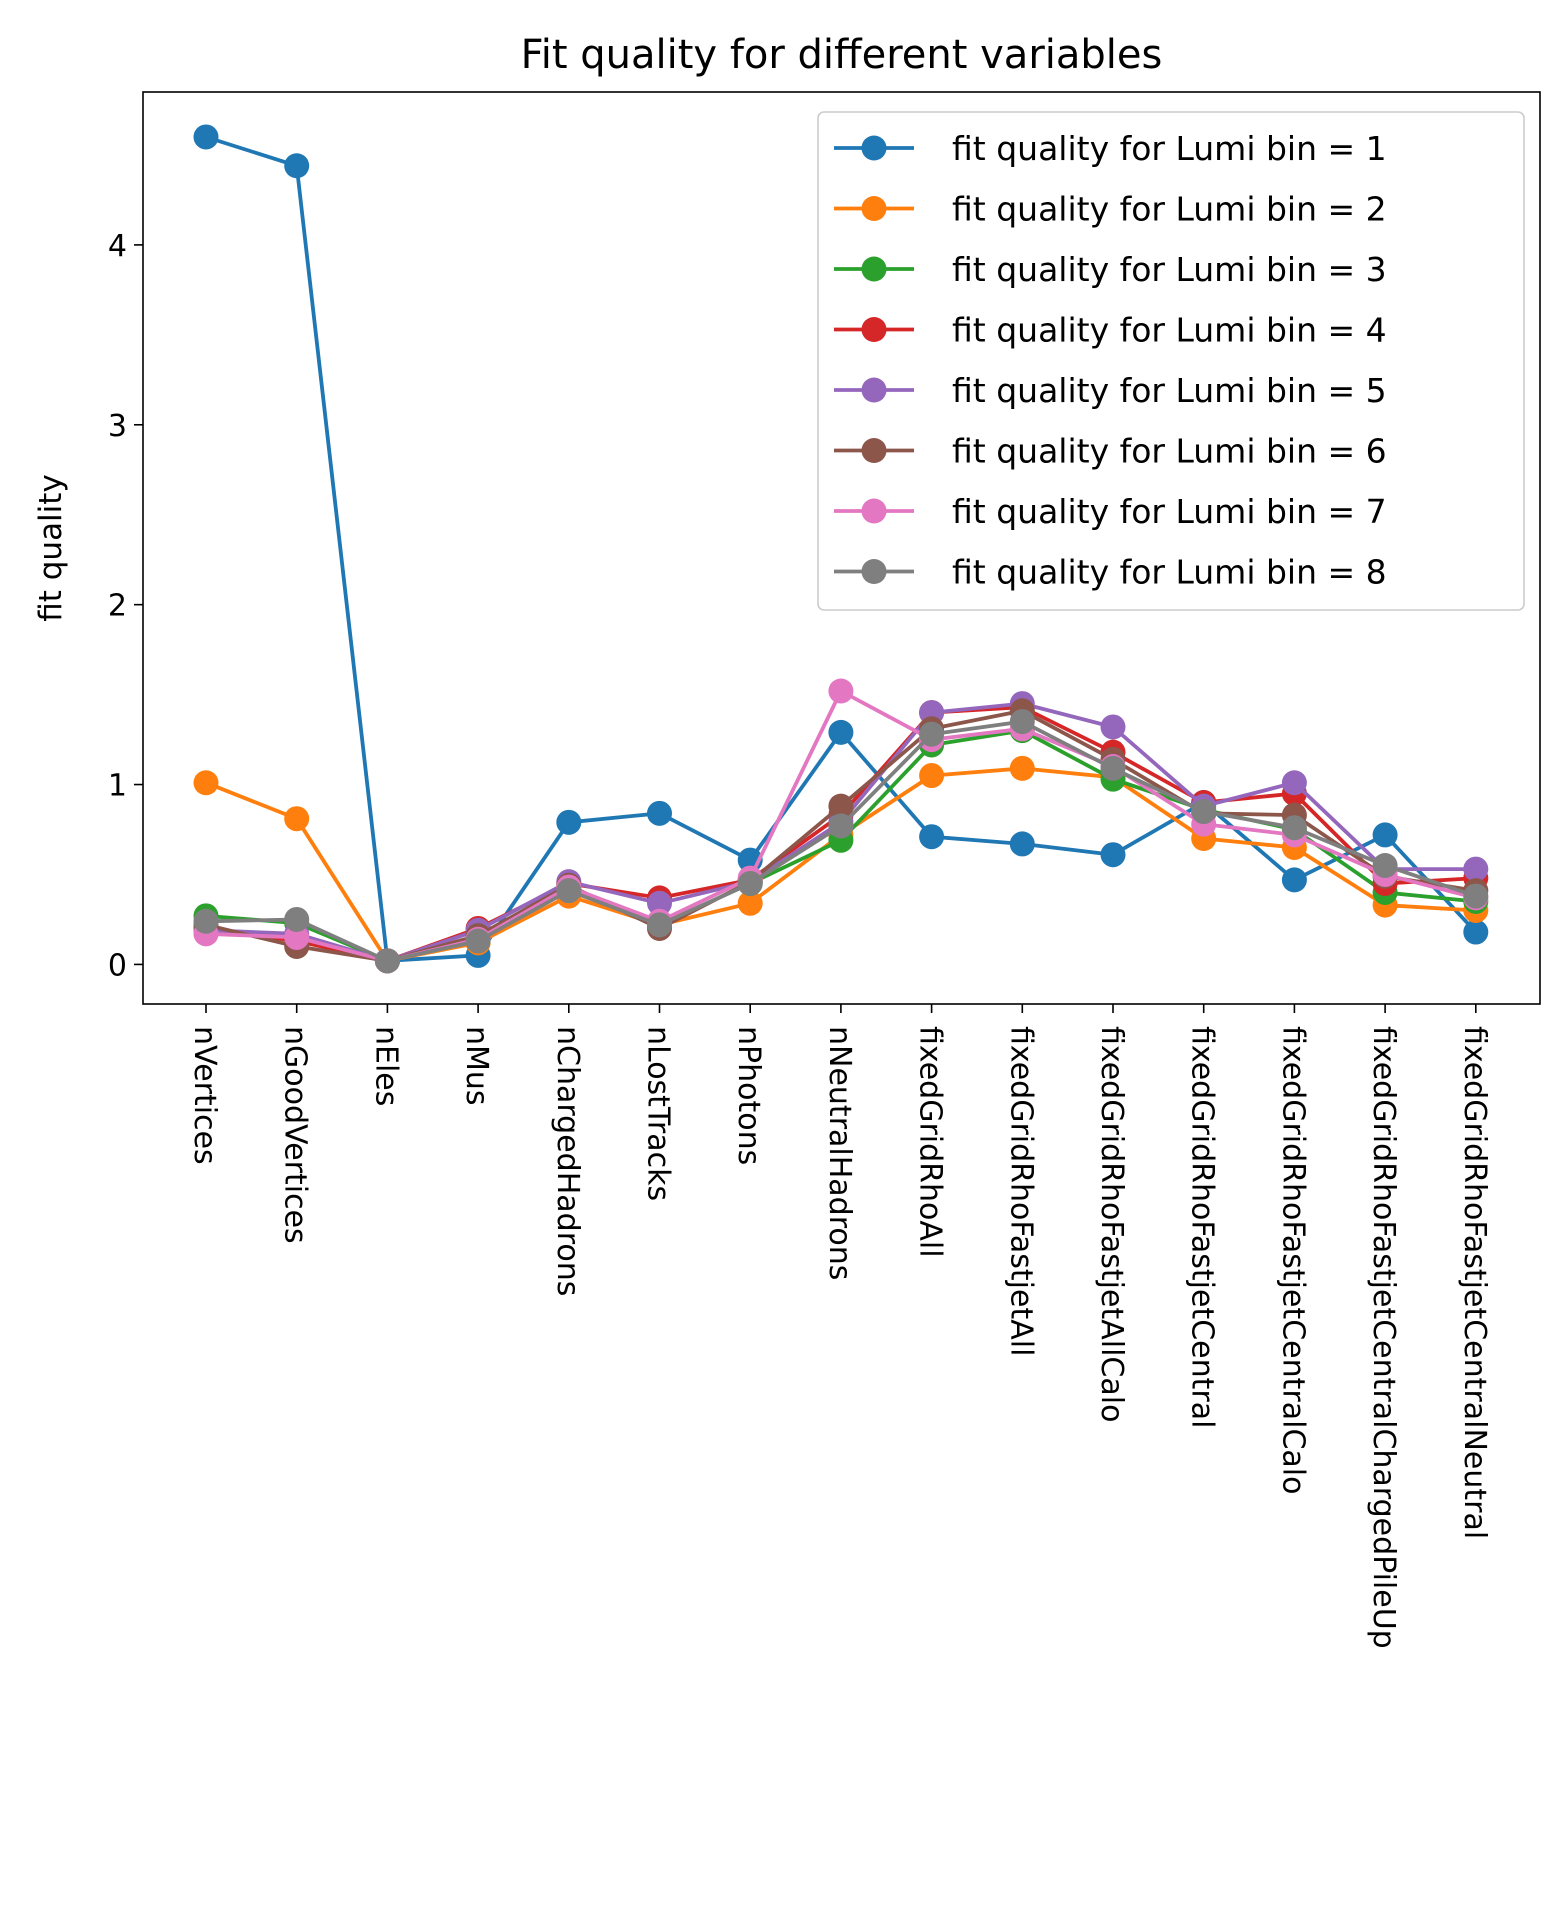 This screenshot has width=1567, height=1922. Describe the element at coordinates (842, 55) in the screenshot. I see `chart-title: Fit quality for different variables` at that location.